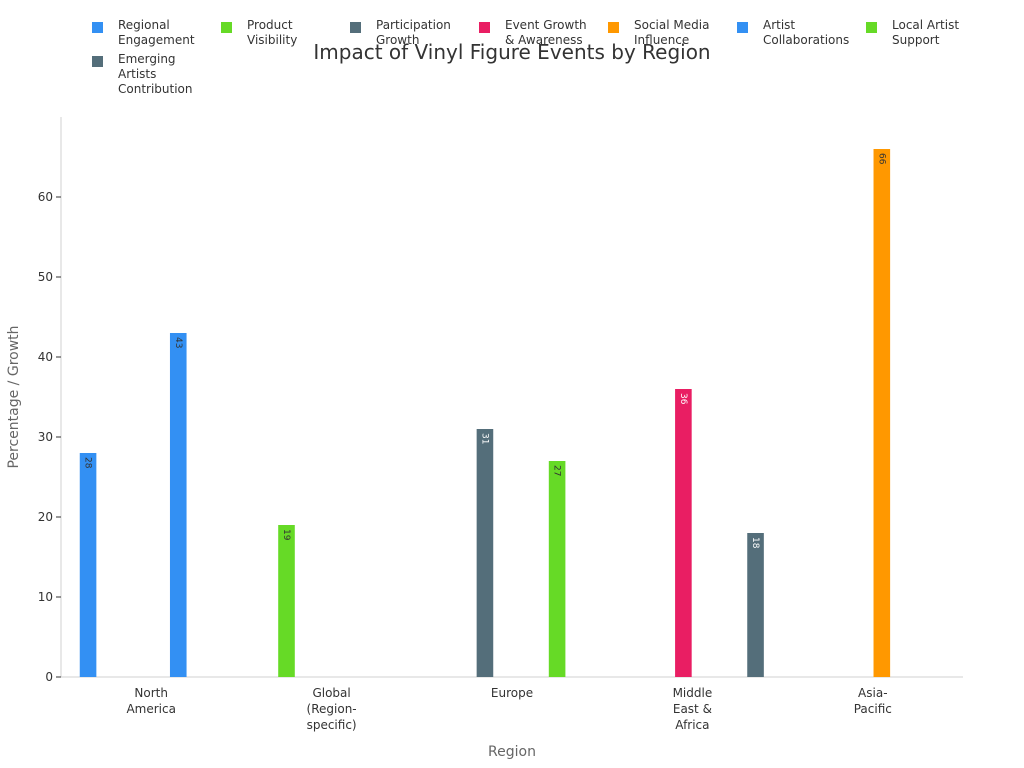 This screenshot has height=768, width=1024. What do you see at coordinates (286, 601) in the screenshot?
I see `bar-product-visibility-global-region-specific` at bounding box center [286, 601].